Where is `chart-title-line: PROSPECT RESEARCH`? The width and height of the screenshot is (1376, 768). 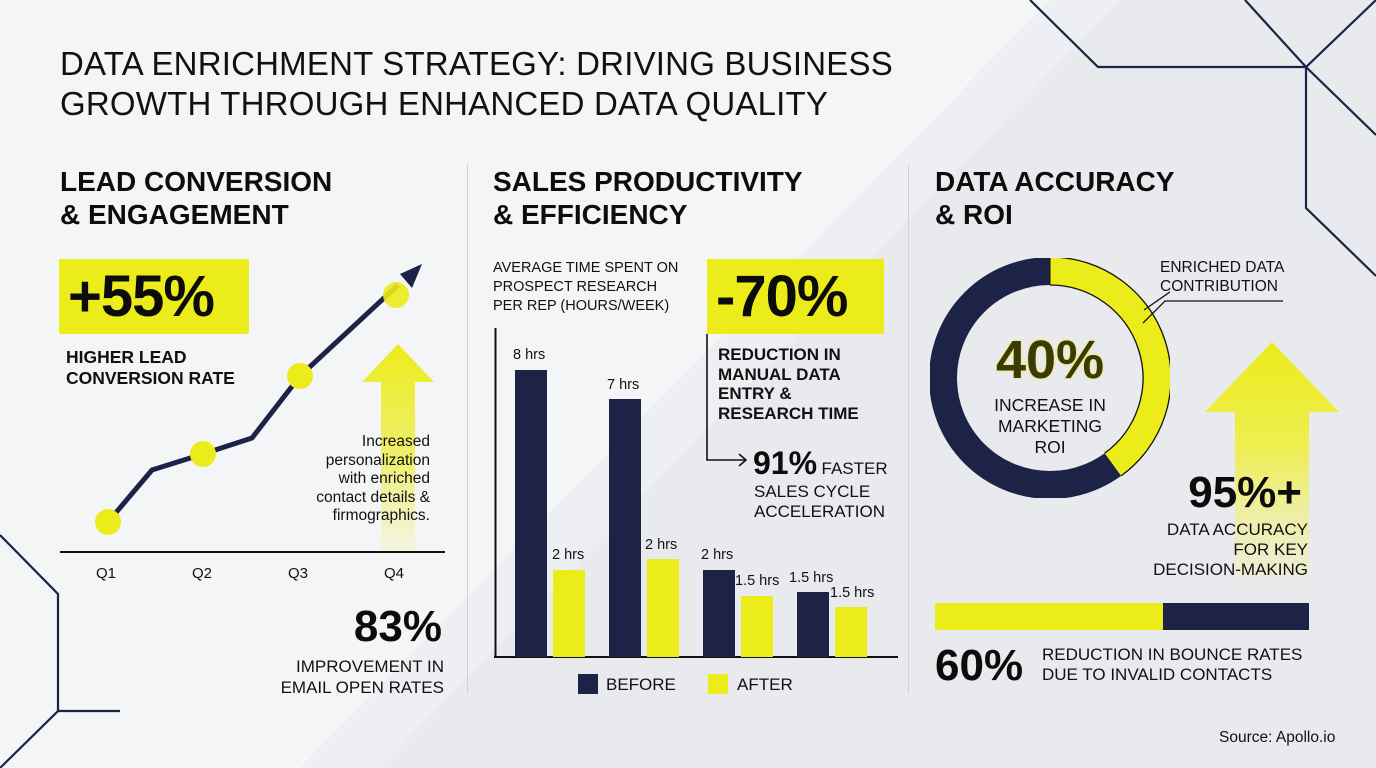
chart-title-line: PROSPECT RESEARCH is located at coordinates (575, 287).